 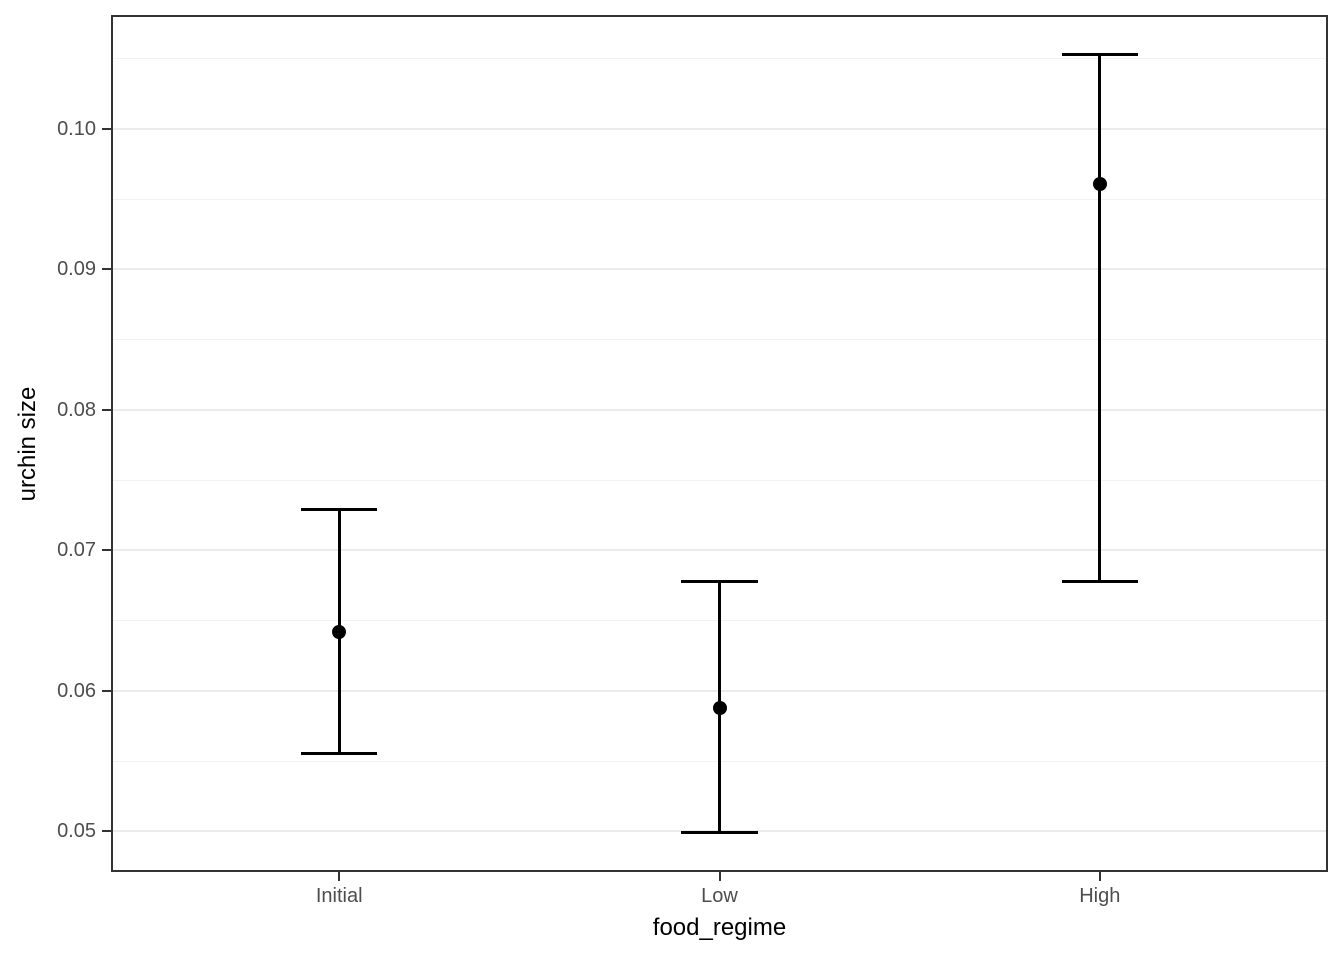 What do you see at coordinates (76, 690) in the screenshot?
I see `y-axis-tick-label: 0.06` at bounding box center [76, 690].